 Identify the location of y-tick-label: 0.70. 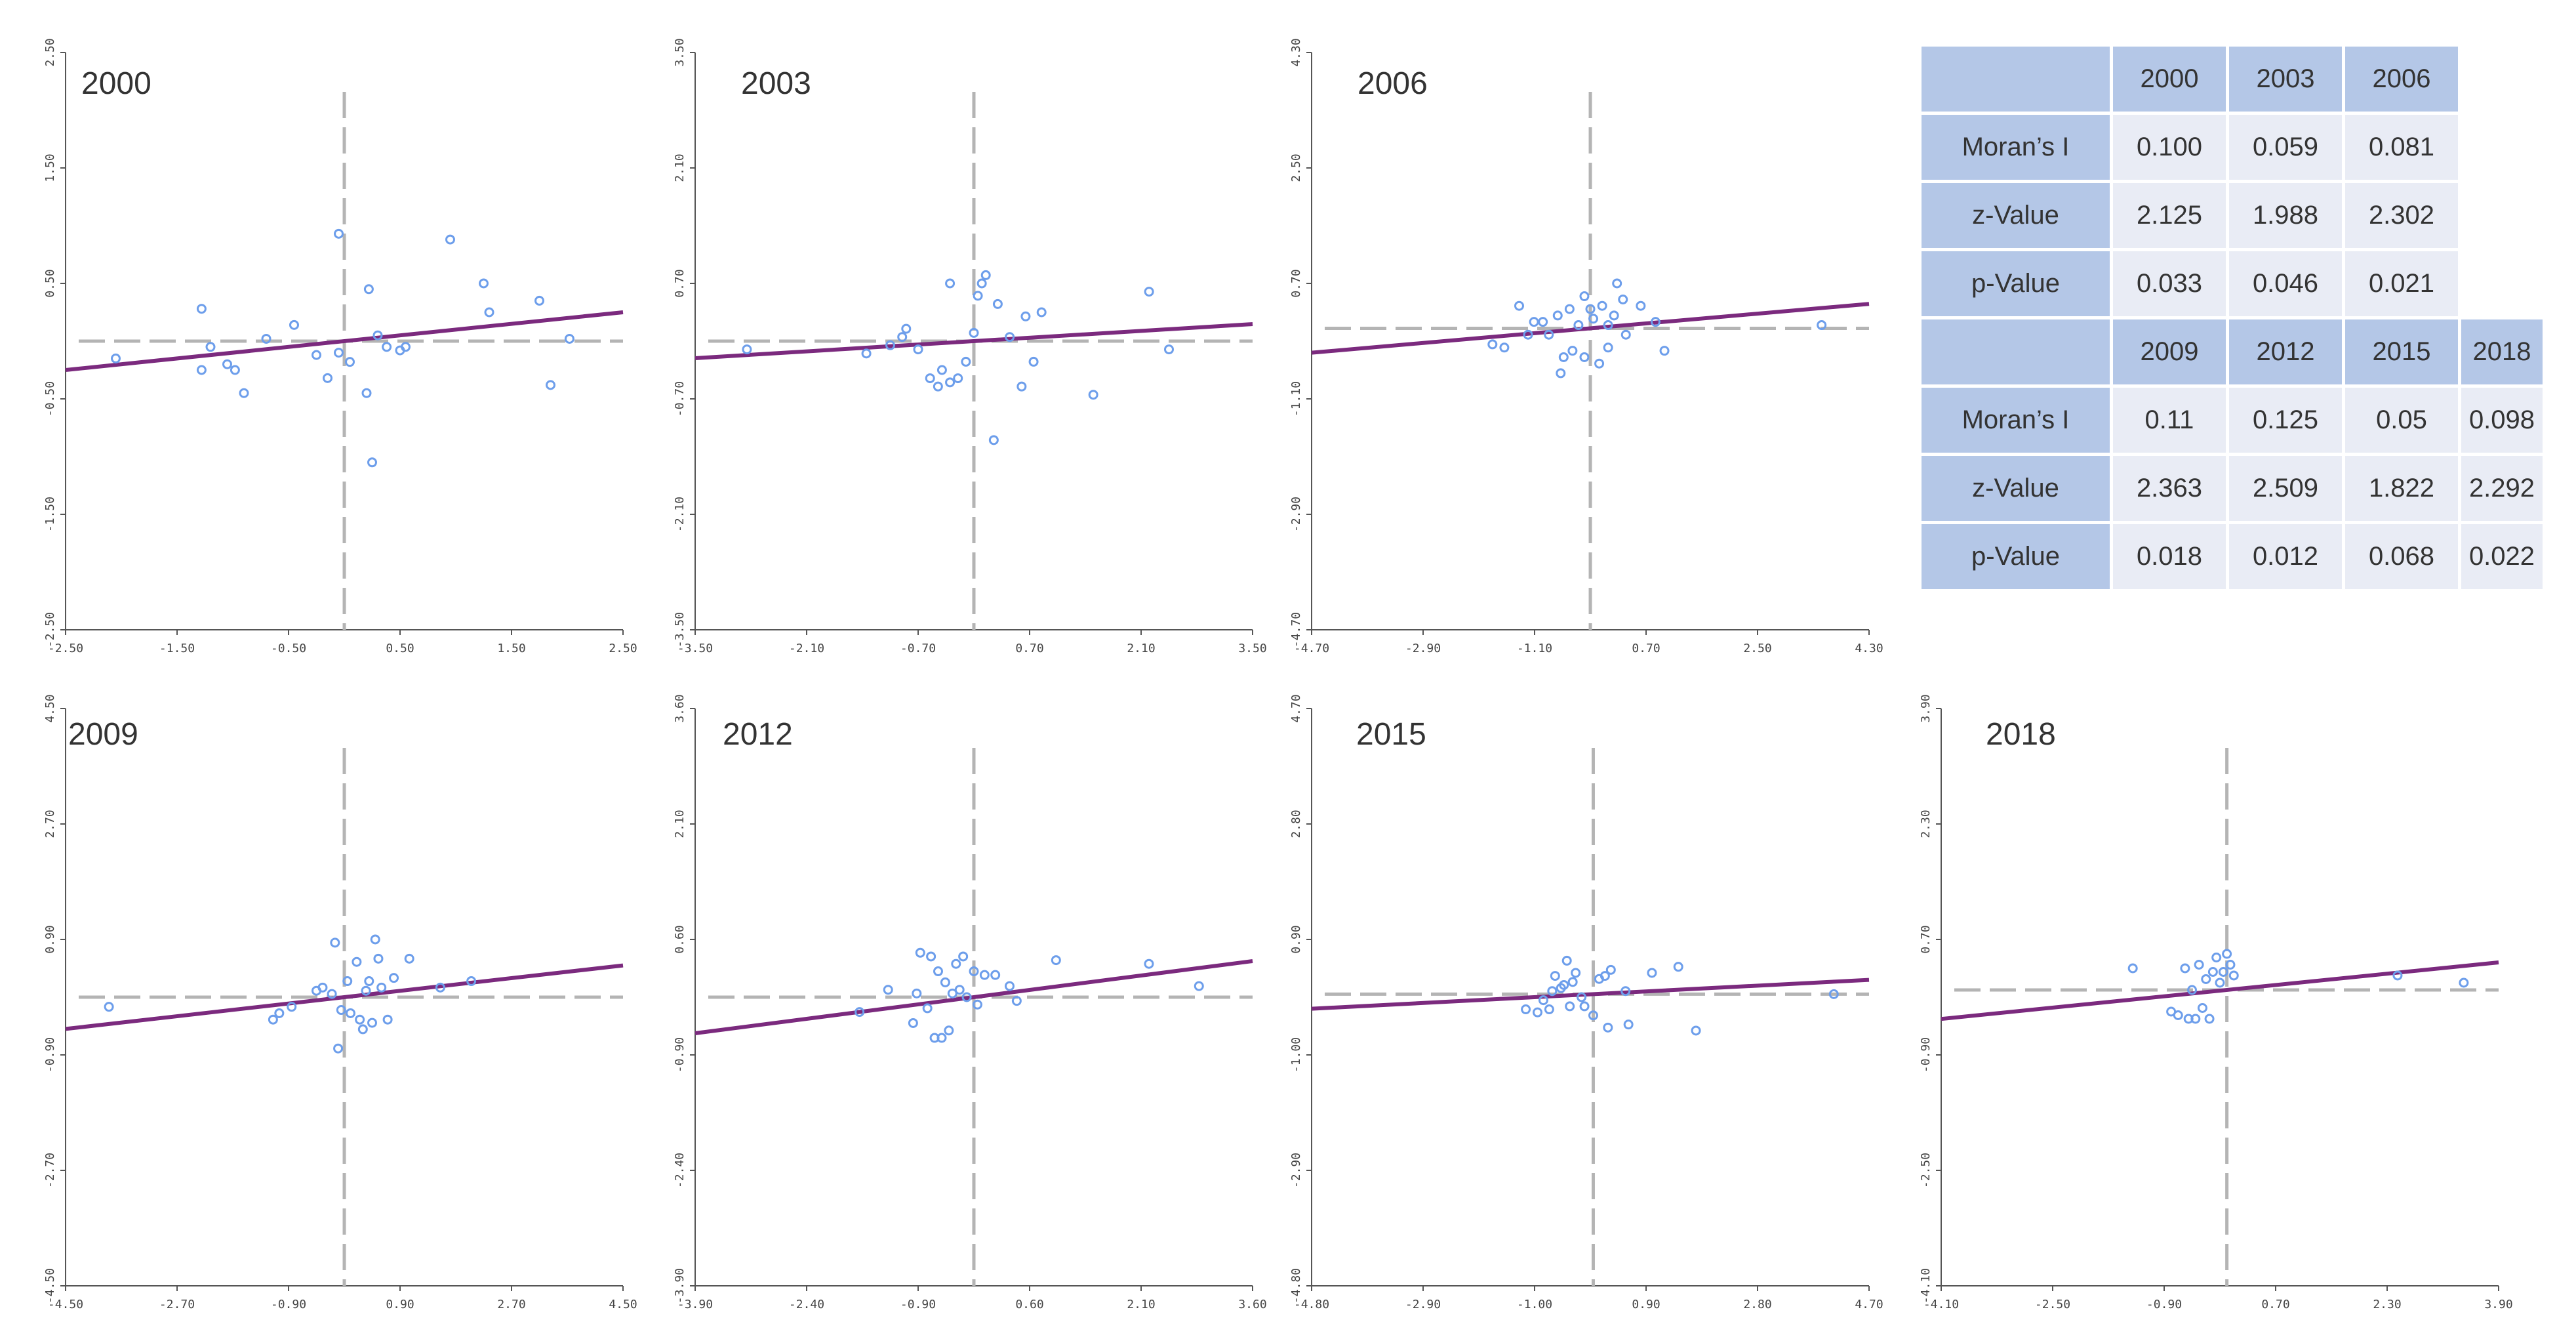
(1296, 283).